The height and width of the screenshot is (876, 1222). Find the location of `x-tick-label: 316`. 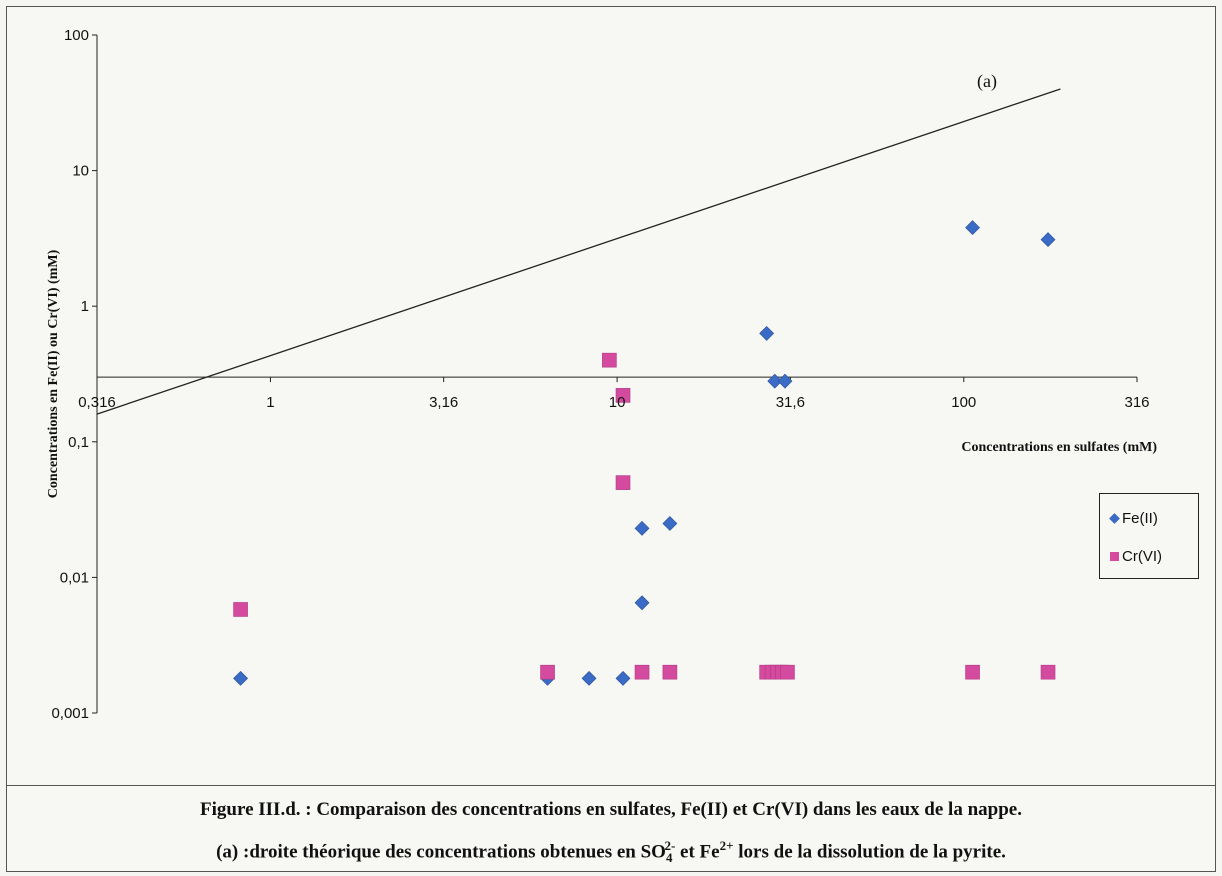

x-tick-label: 316 is located at coordinates (1136, 402).